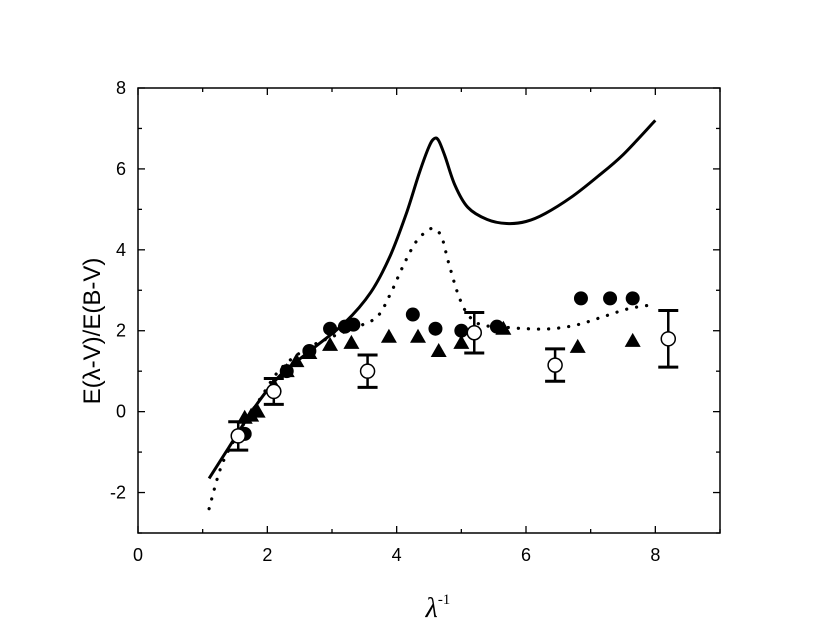 The image size is (830, 640). Describe the element at coordinates (121, 331) in the screenshot. I see `y-tick-label: 2` at that location.